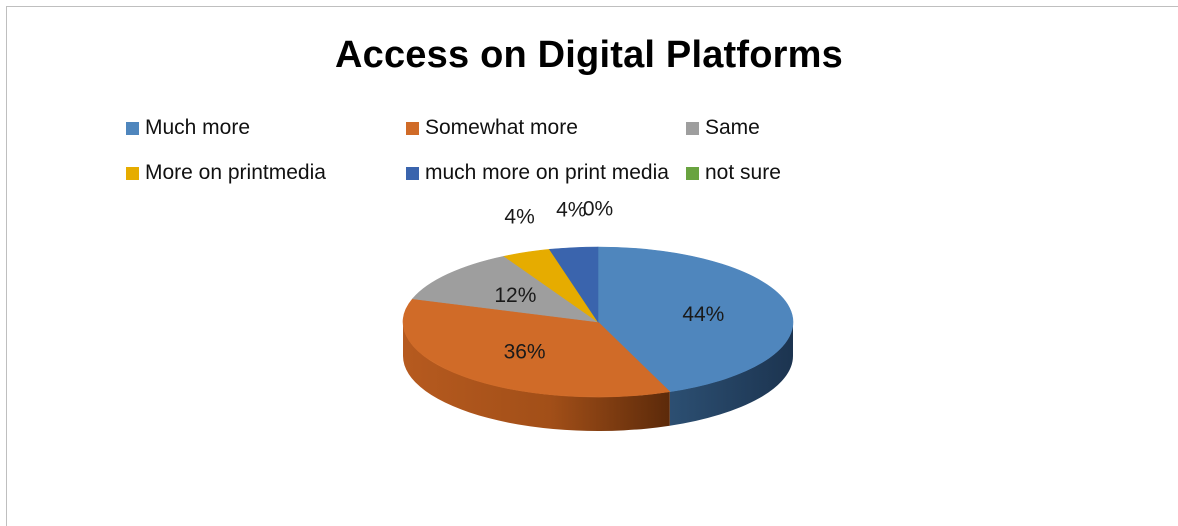 The width and height of the screenshot is (1178, 526). I want to click on pie-data-labels: 44%36%12%4% 4%0%, so click(609, 281).